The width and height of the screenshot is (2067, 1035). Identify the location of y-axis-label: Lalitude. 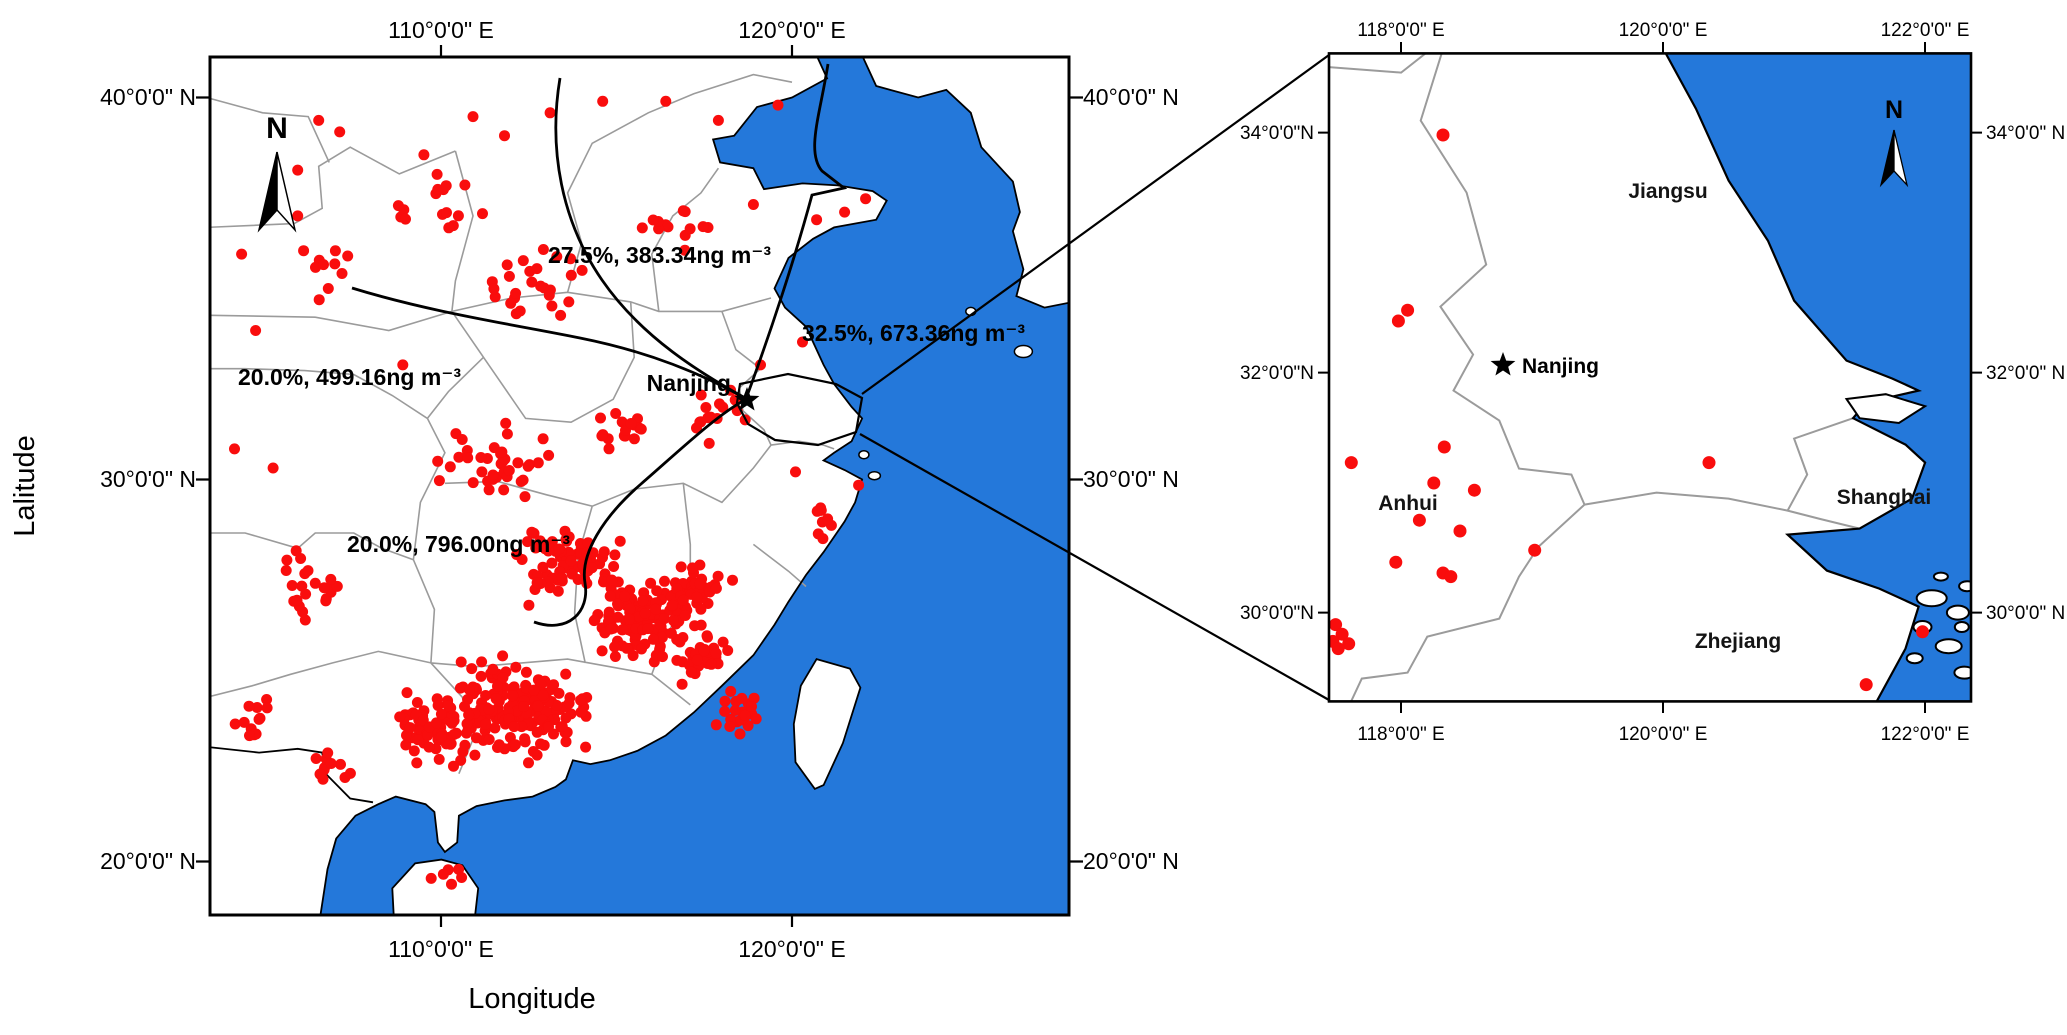
(25, 486).